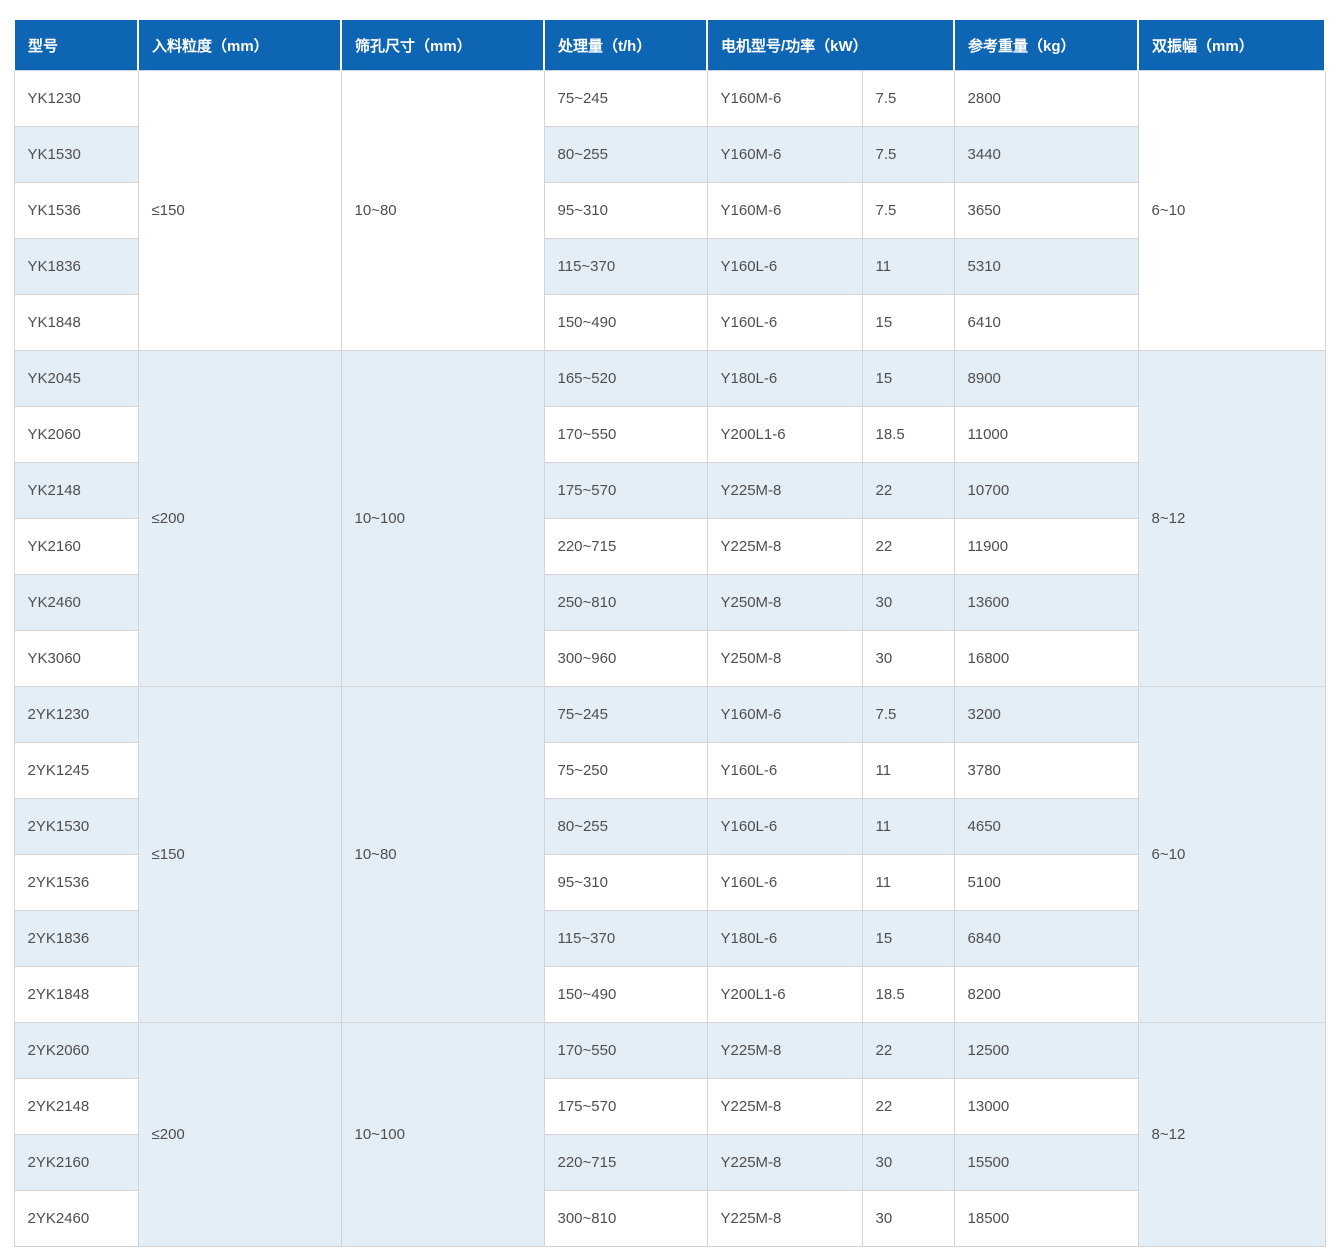 The image size is (1337, 1248). I want to click on weight-cell: 3650, so click(1046, 210).